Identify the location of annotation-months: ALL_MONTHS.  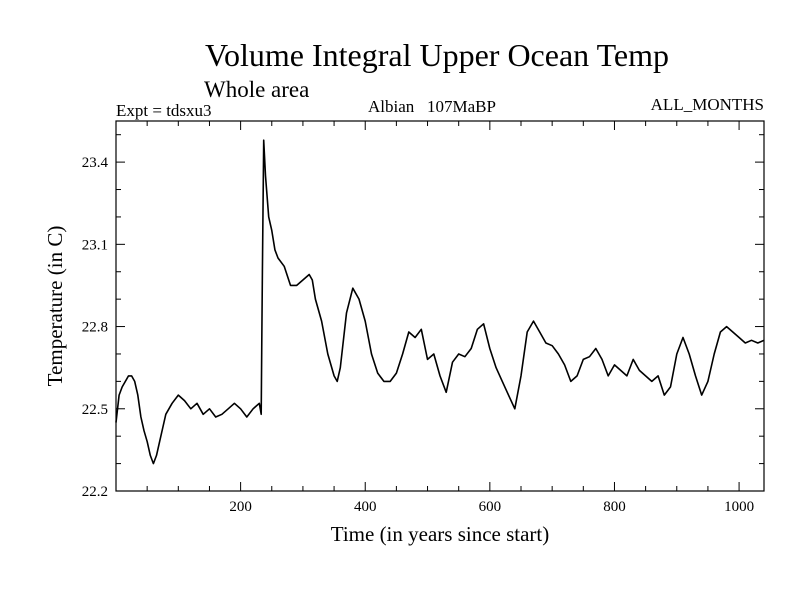
(707, 104).